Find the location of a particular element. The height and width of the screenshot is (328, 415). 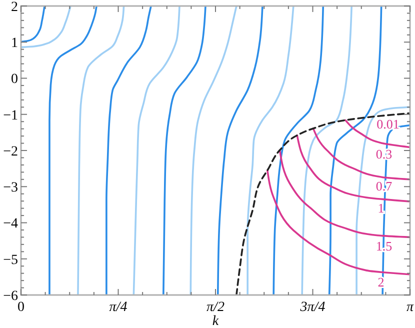

x-tick-label: π/2 is located at coordinates (215, 307).